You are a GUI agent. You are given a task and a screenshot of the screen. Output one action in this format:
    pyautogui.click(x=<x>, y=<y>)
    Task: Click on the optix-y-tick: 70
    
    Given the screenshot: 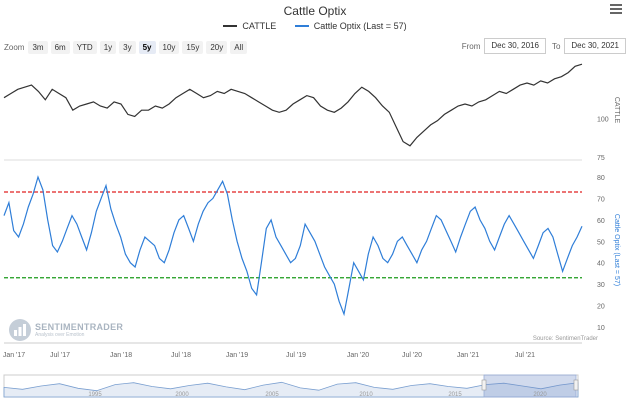 What is the action you would take?
    pyautogui.click(x=601, y=199)
    